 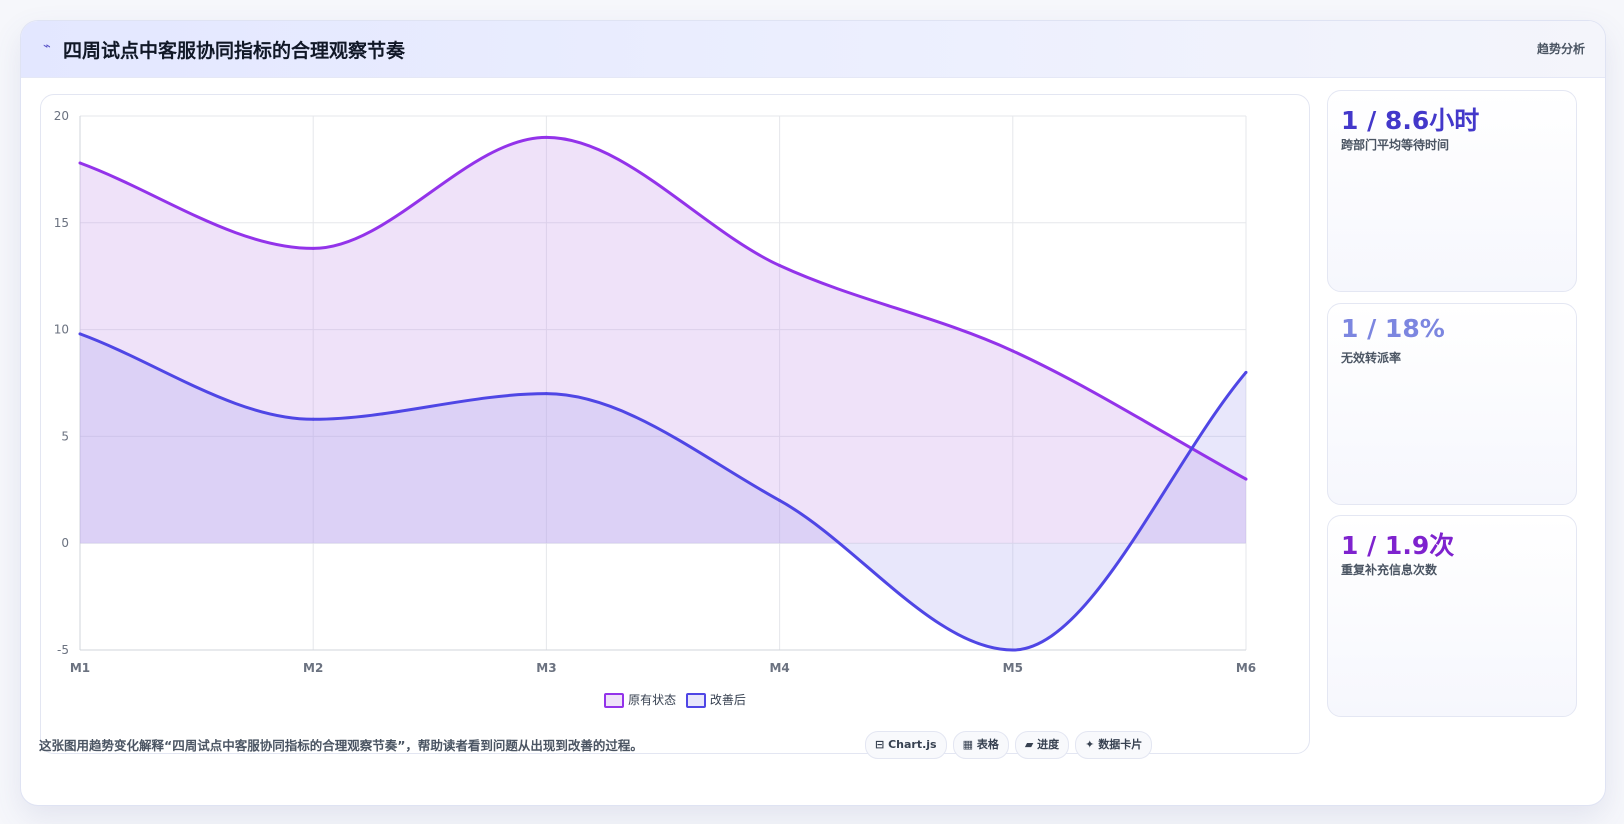 I want to click on y-tick-label: 20, so click(x=61, y=116).